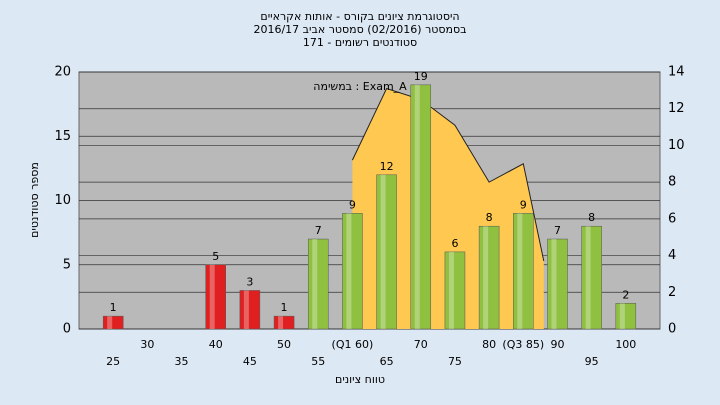 This screenshot has width=720, height=405. What do you see at coordinates (360, 86) in the screenshot?
I see `annotation: במשימה : Exam_A` at bounding box center [360, 86].